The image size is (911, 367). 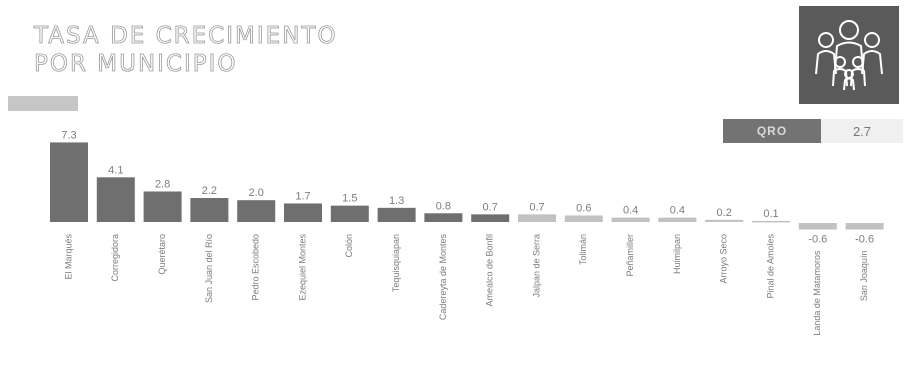 I want to click on data-label: 4.1, so click(x=115, y=170).